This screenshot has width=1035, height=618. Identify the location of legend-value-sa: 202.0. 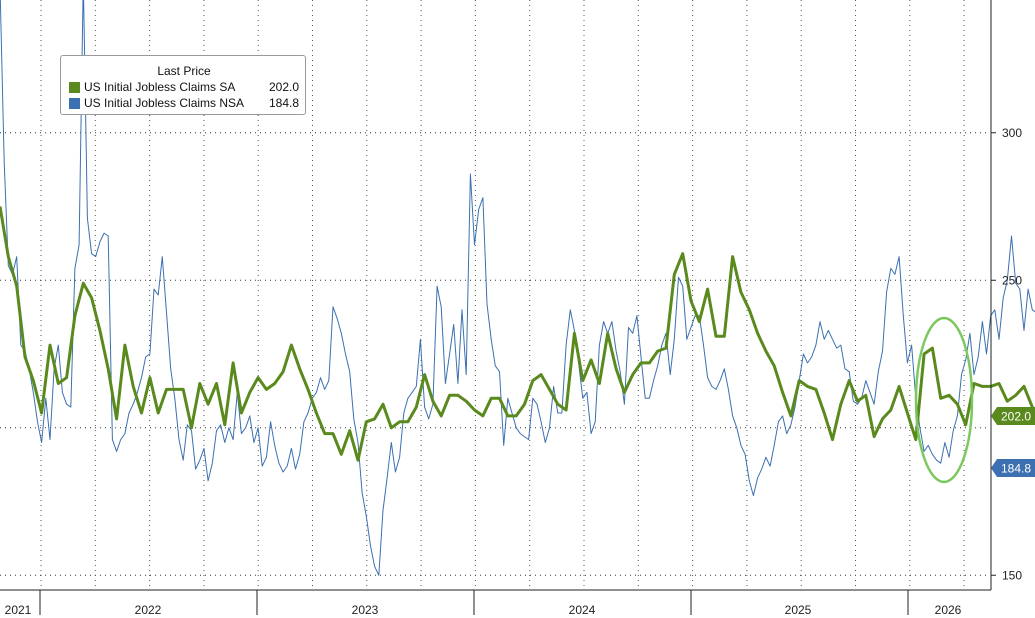
(283, 87).